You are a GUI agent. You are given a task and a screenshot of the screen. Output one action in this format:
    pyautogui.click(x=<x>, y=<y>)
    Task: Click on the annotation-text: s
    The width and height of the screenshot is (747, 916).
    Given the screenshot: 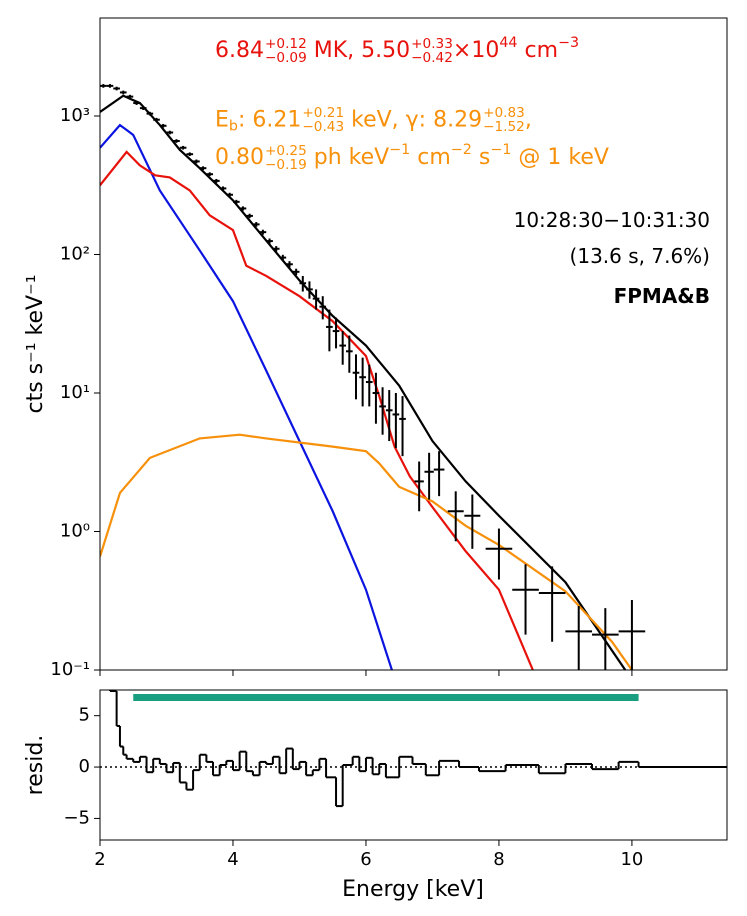 What is the action you would take?
    pyautogui.click(x=481, y=157)
    